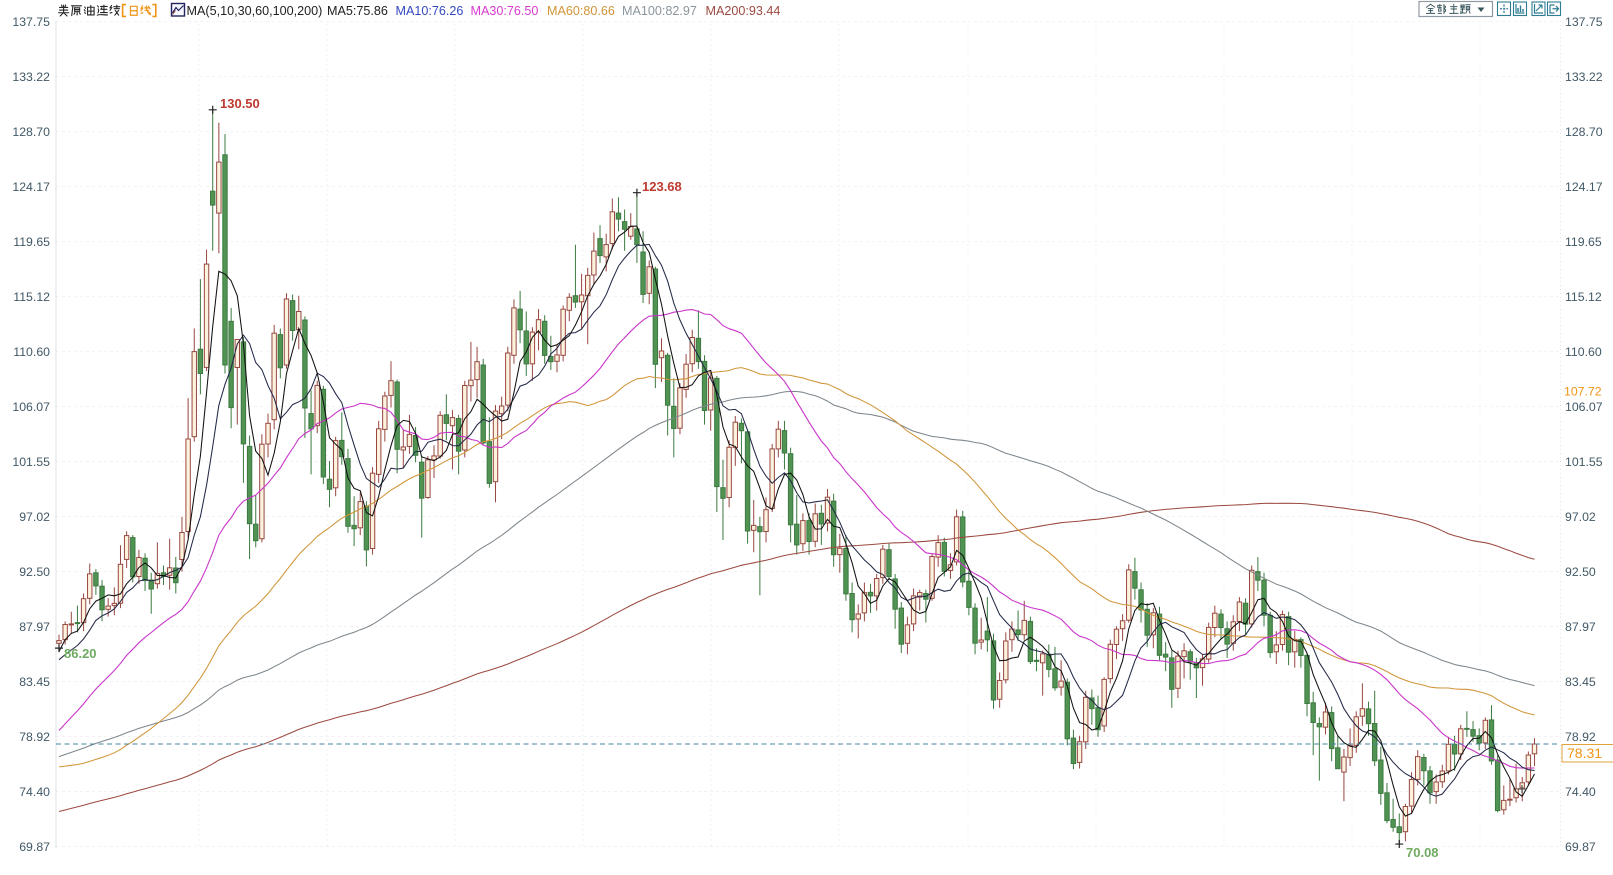  What do you see at coordinates (1583, 392) in the screenshot?
I see `svg-text: 107.72` at bounding box center [1583, 392].